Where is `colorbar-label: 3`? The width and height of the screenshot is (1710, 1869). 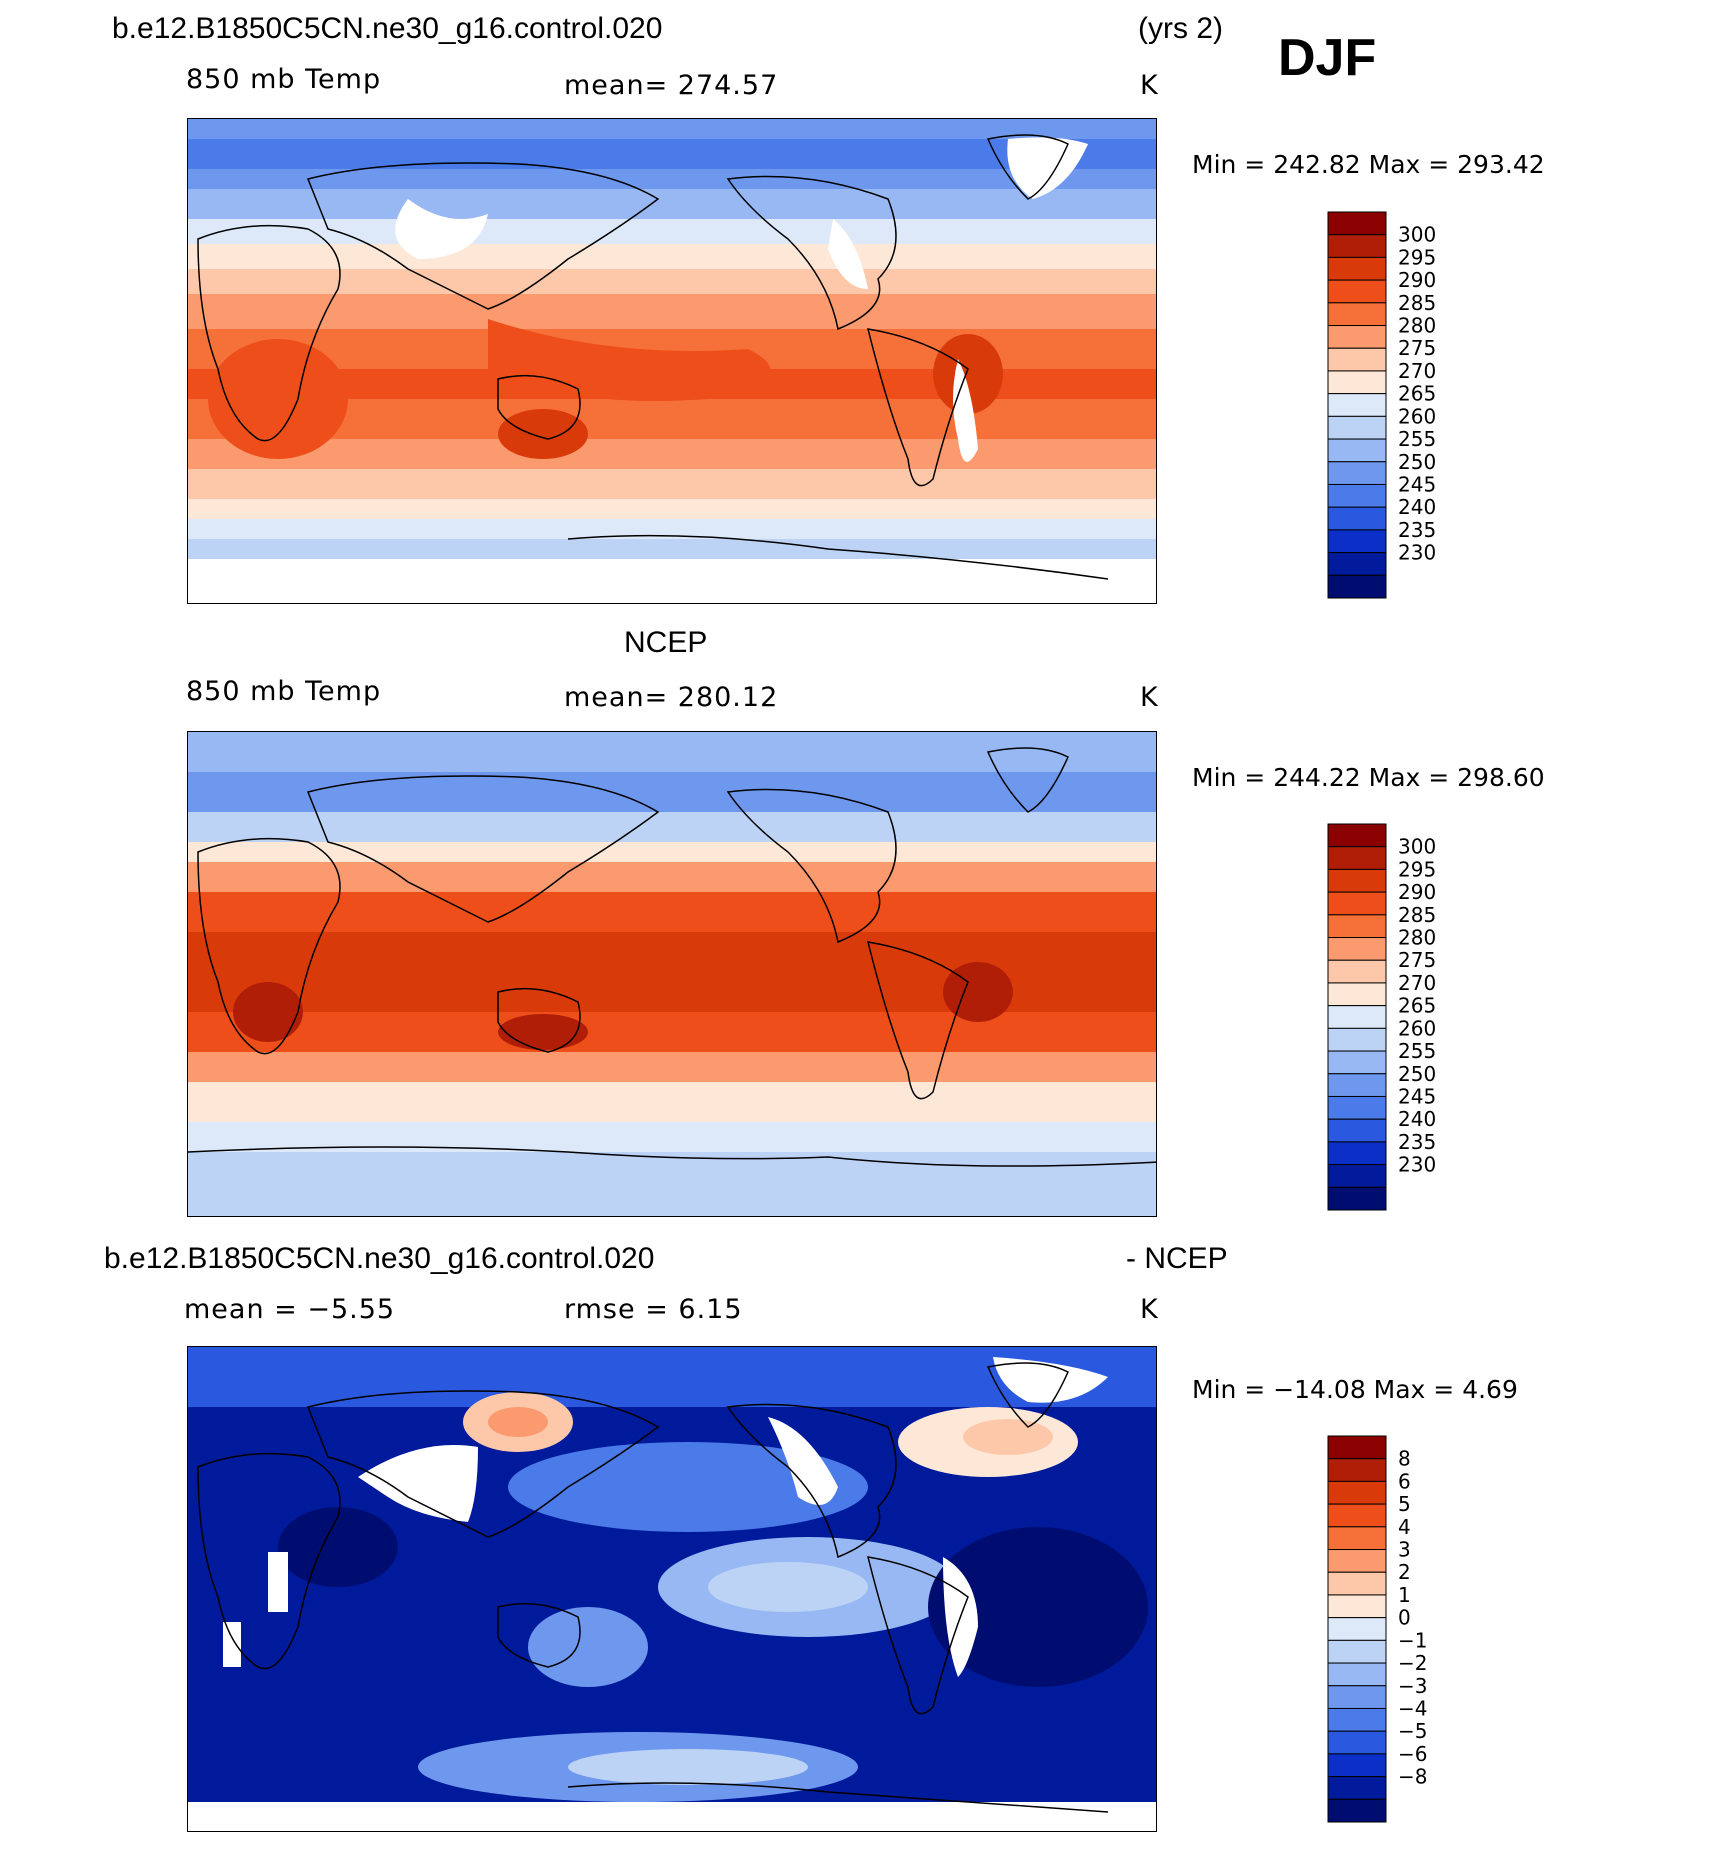 colorbar-label: 3 is located at coordinates (1404, 1550).